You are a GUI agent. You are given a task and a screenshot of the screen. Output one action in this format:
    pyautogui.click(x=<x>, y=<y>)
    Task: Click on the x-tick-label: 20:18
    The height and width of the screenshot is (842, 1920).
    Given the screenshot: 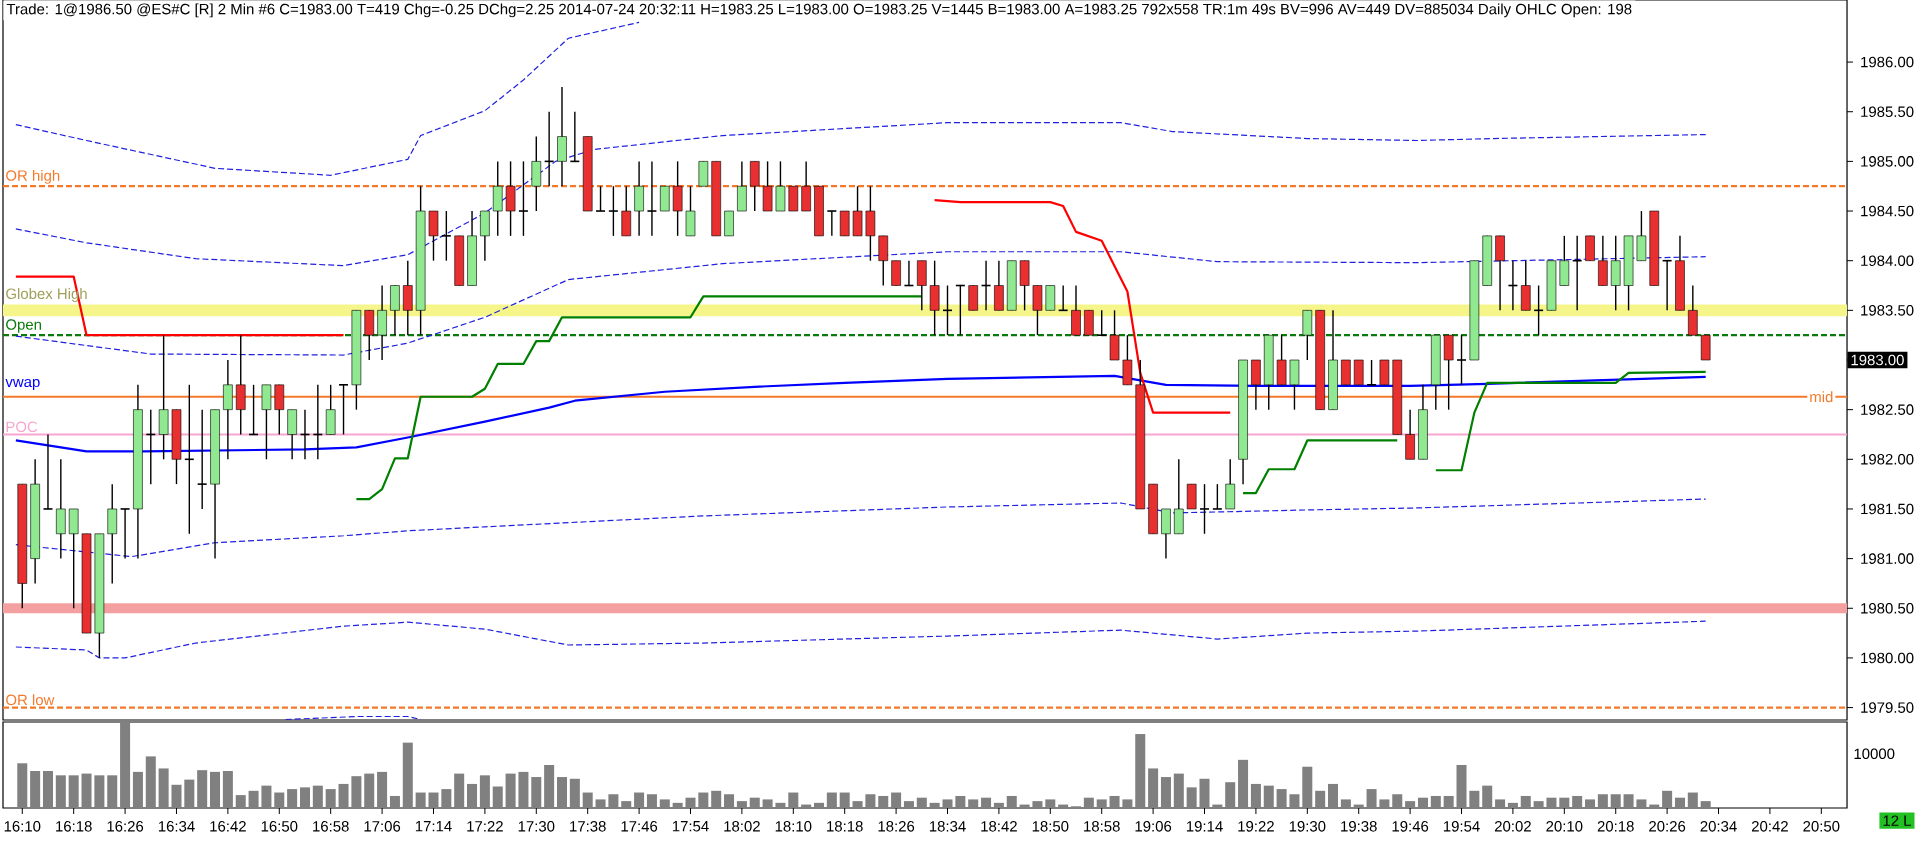 What is the action you would take?
    pyautogui.click(x=1615, y=826)
    